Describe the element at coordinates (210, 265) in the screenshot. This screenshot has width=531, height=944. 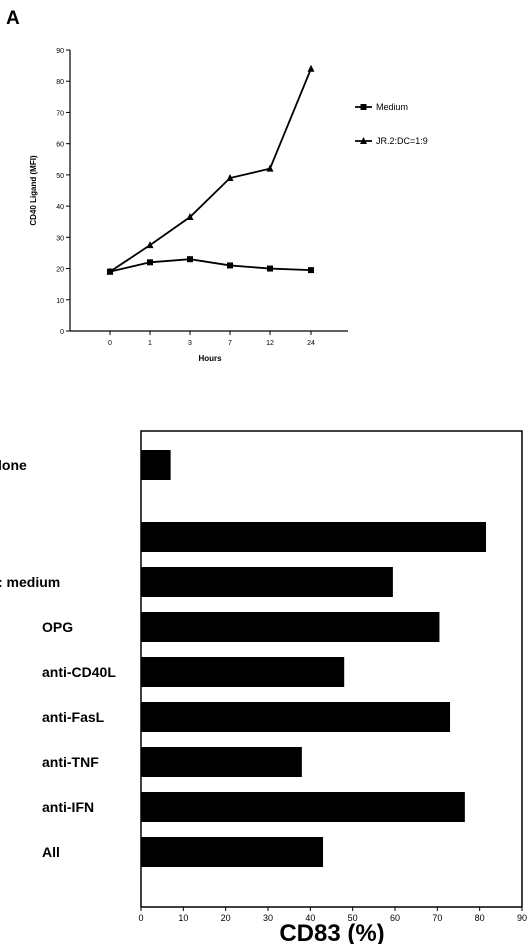
I see `series-line-square` at that location.